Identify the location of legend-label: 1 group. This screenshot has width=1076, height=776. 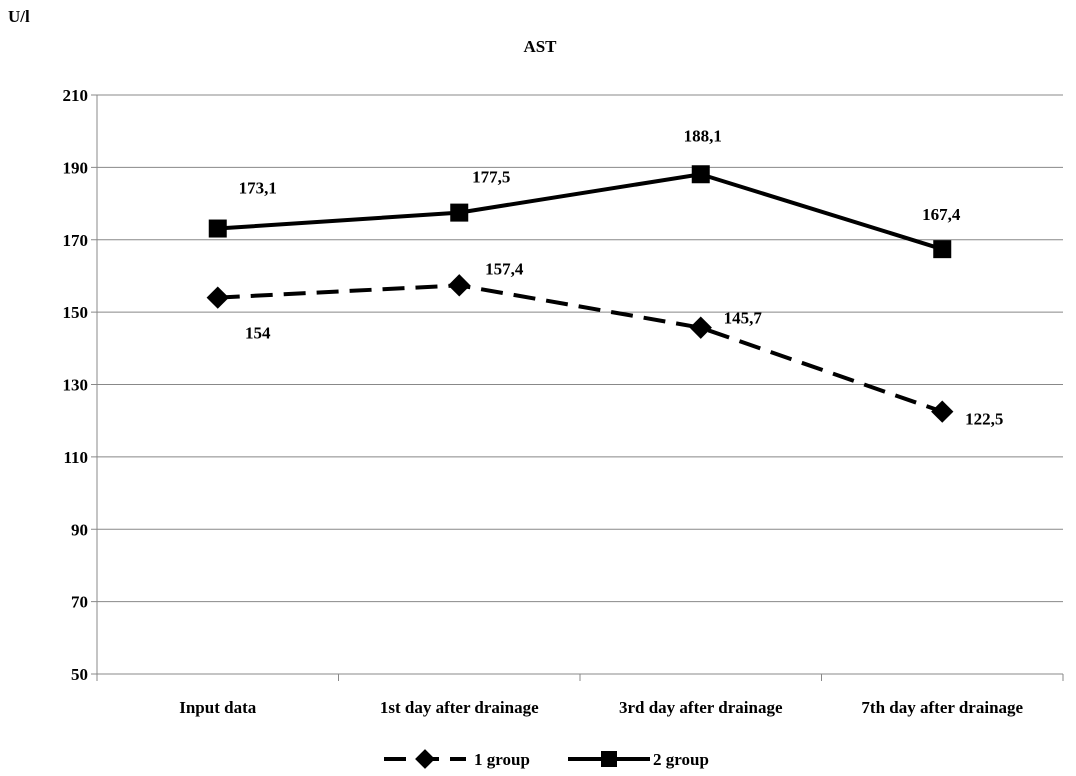
(502, 759).